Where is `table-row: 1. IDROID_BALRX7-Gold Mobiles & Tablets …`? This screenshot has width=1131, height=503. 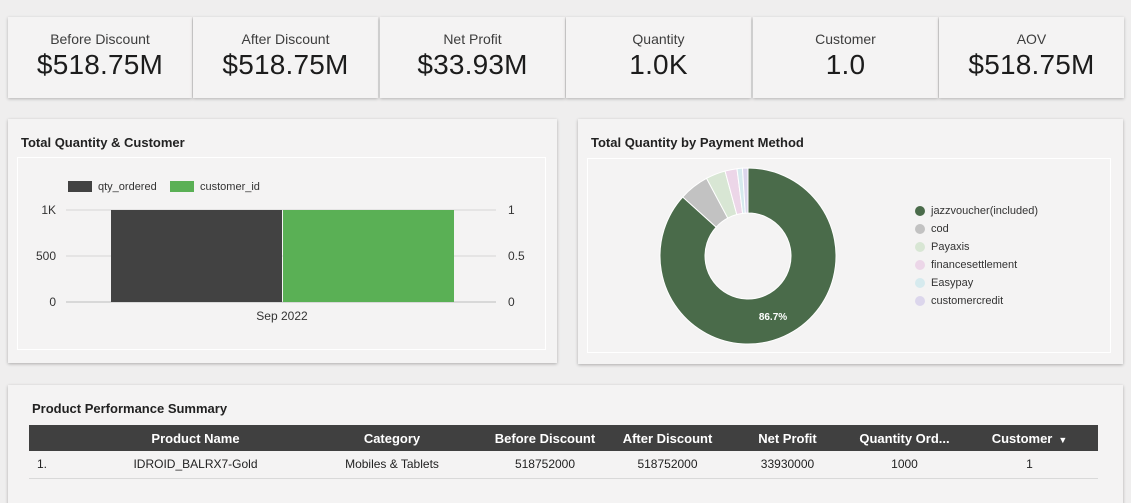 table-row: 1. IDROID_BALRX7-Gold Mobiles & Tablets … is located at coordinates (563, 465).